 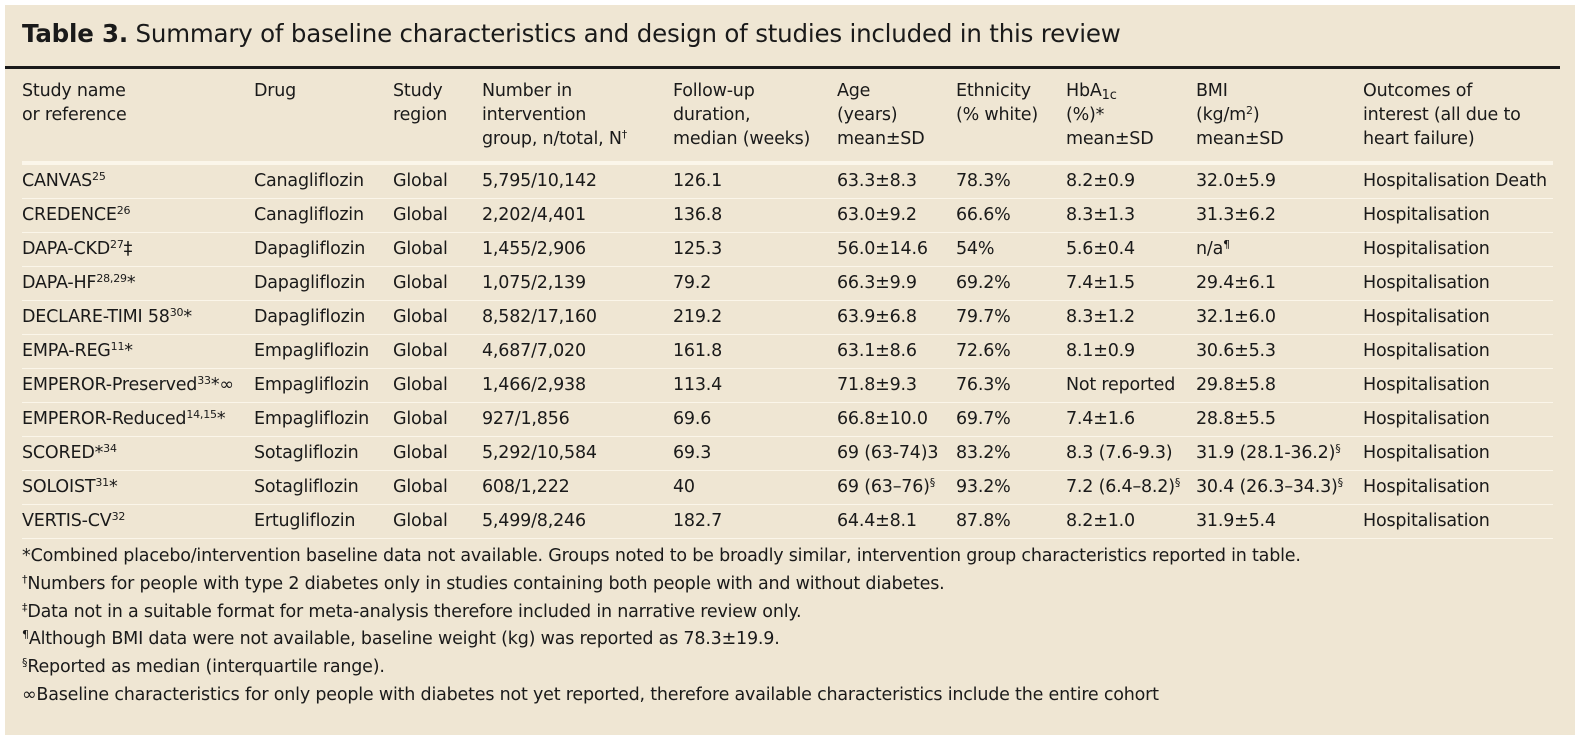 I want to click on header-ethnicity: Ethnicity (% white), so click(x=997, y=103).